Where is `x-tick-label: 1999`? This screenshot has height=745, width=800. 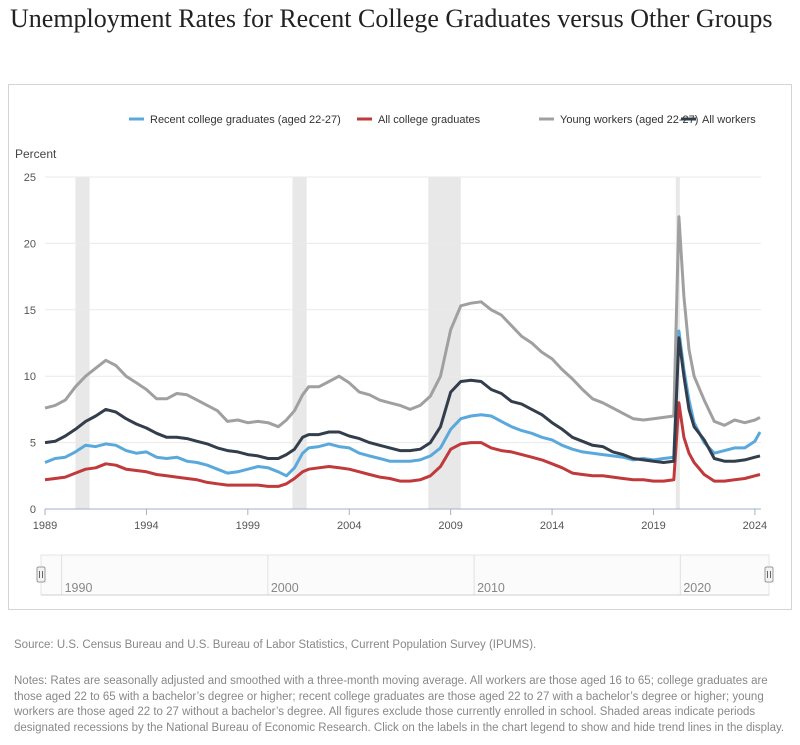 x-tick-label: 1999 is located at coordinates (248, 526).